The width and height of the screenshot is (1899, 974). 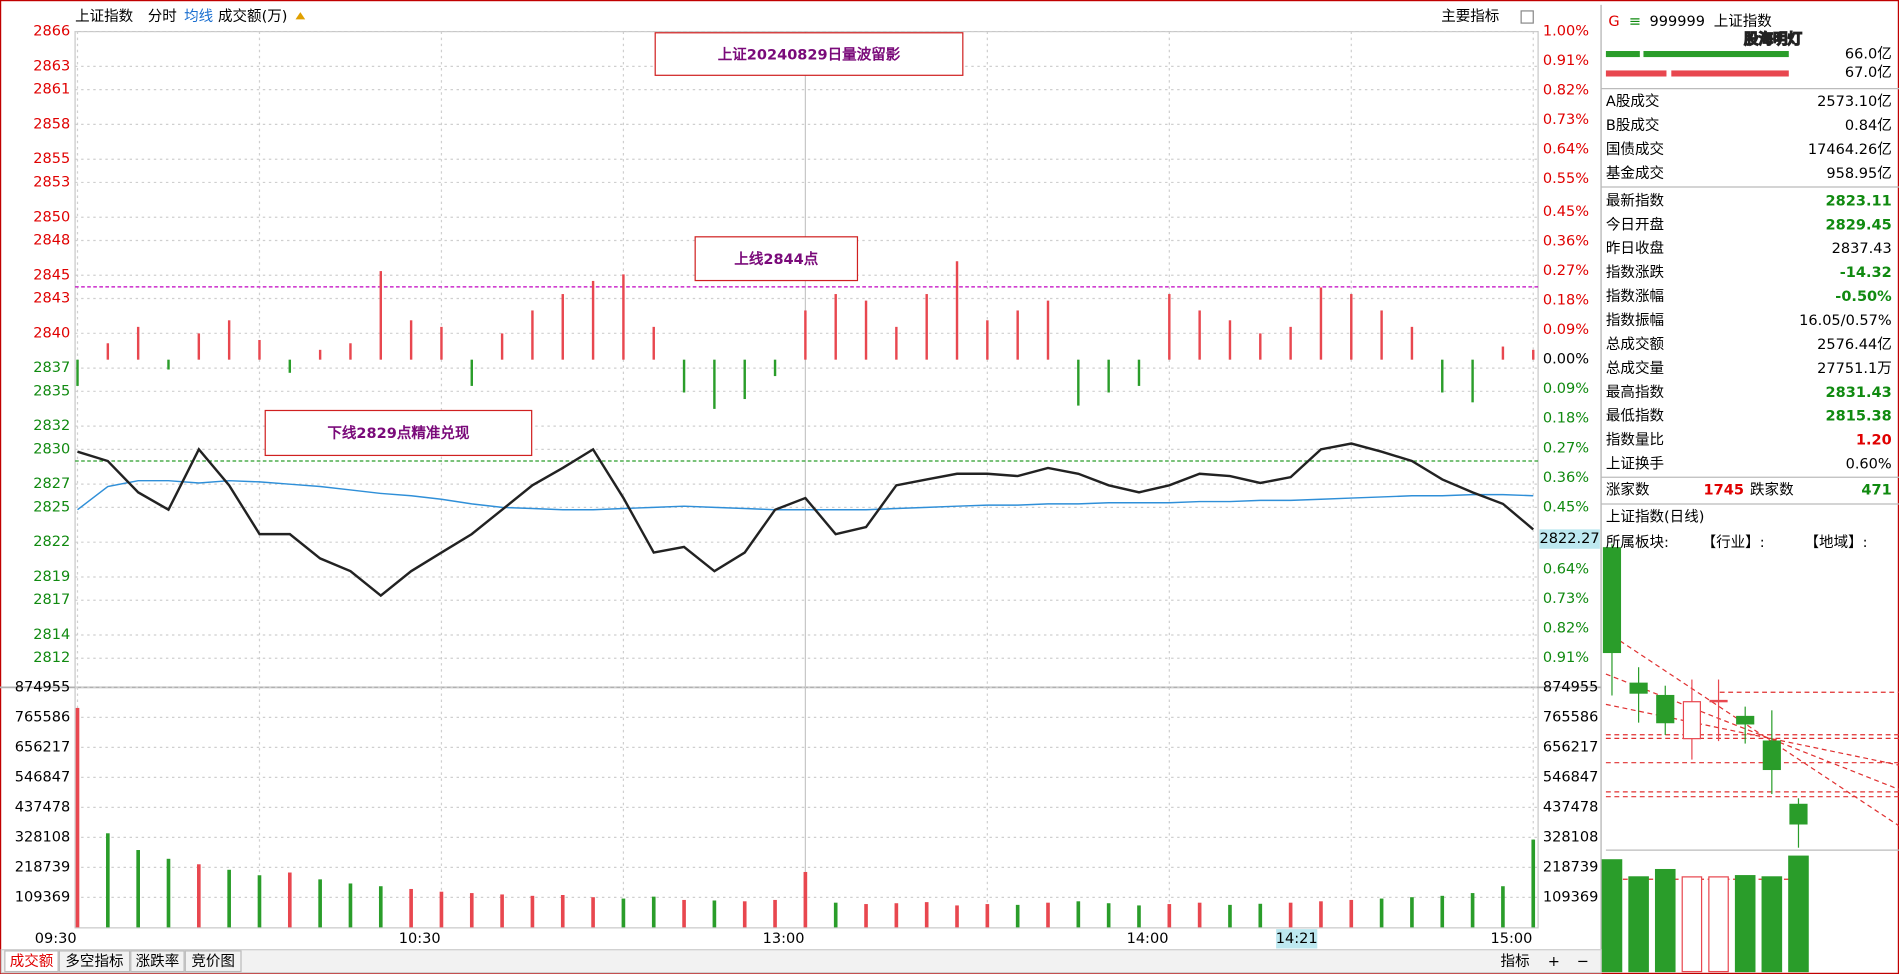 I want to click on y-tick-label: 2827, so click(x=51, y=483).